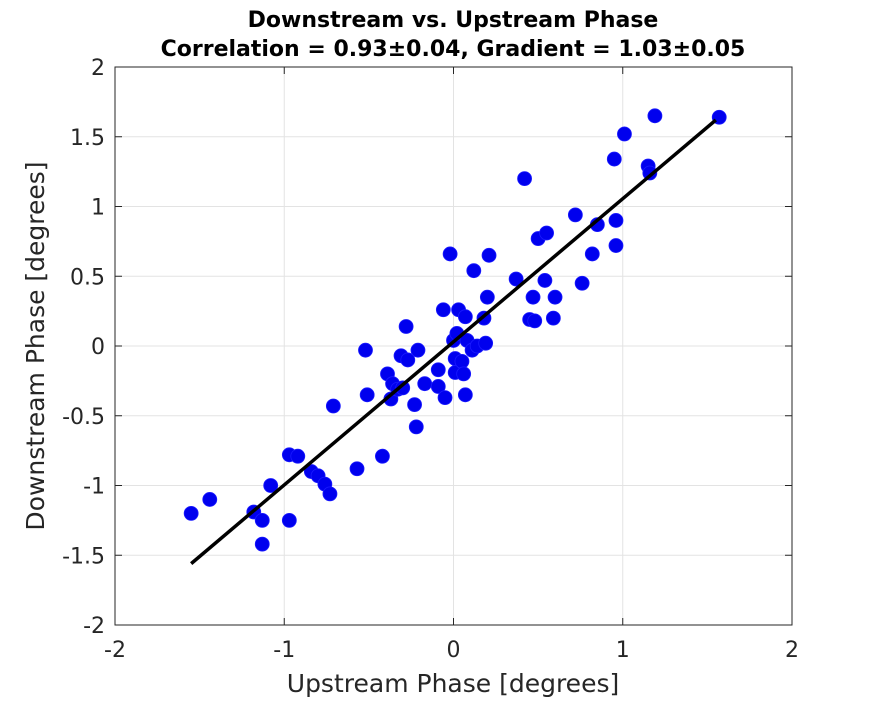 The height and width of the screenshot is (702, 875). I want to click on chart-title: Downstream vs. Upstream Phase, so click(453, 20).